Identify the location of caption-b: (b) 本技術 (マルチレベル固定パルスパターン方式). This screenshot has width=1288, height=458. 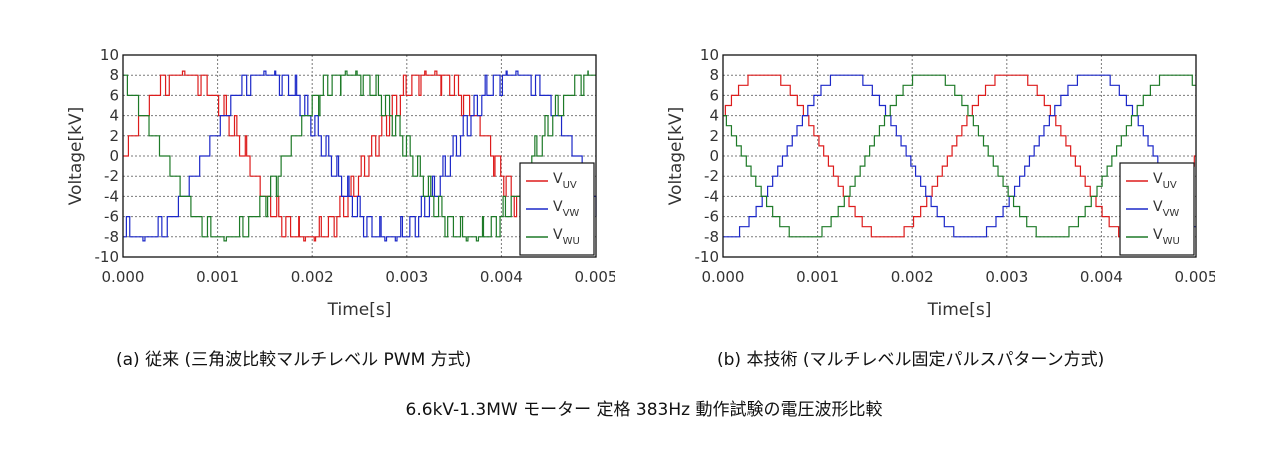
(911, 360).